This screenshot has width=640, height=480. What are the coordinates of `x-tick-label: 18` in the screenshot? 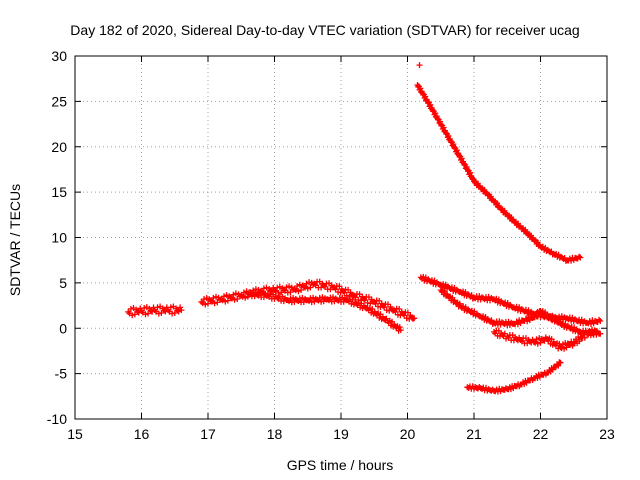 It's located at (275, 434).